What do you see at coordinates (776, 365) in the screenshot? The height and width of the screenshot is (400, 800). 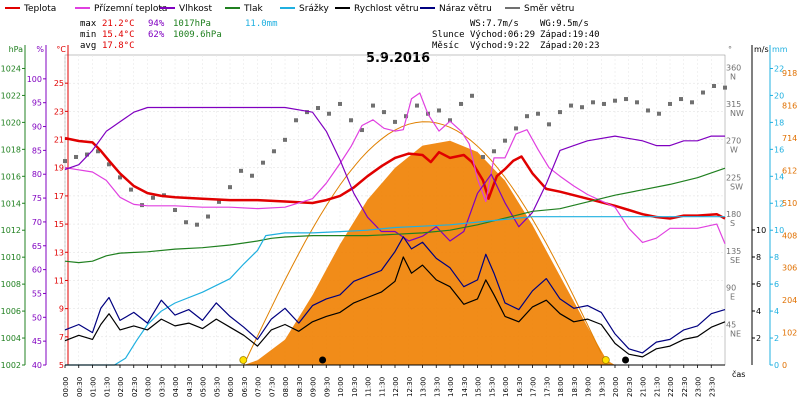 I see `rain-tick-label-0: 0` at bounding box center [776, 365].